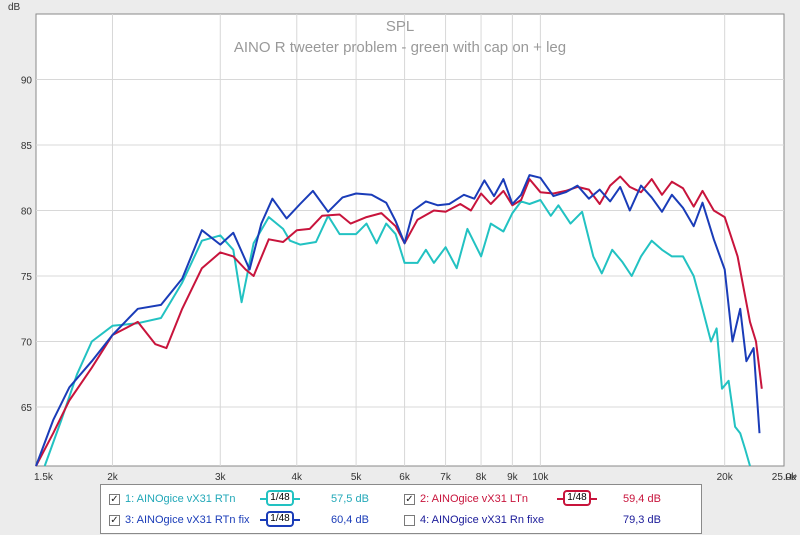  I want to click on legend-label-2: 2: AINOgice vX31 LTn, so click(474, 499).